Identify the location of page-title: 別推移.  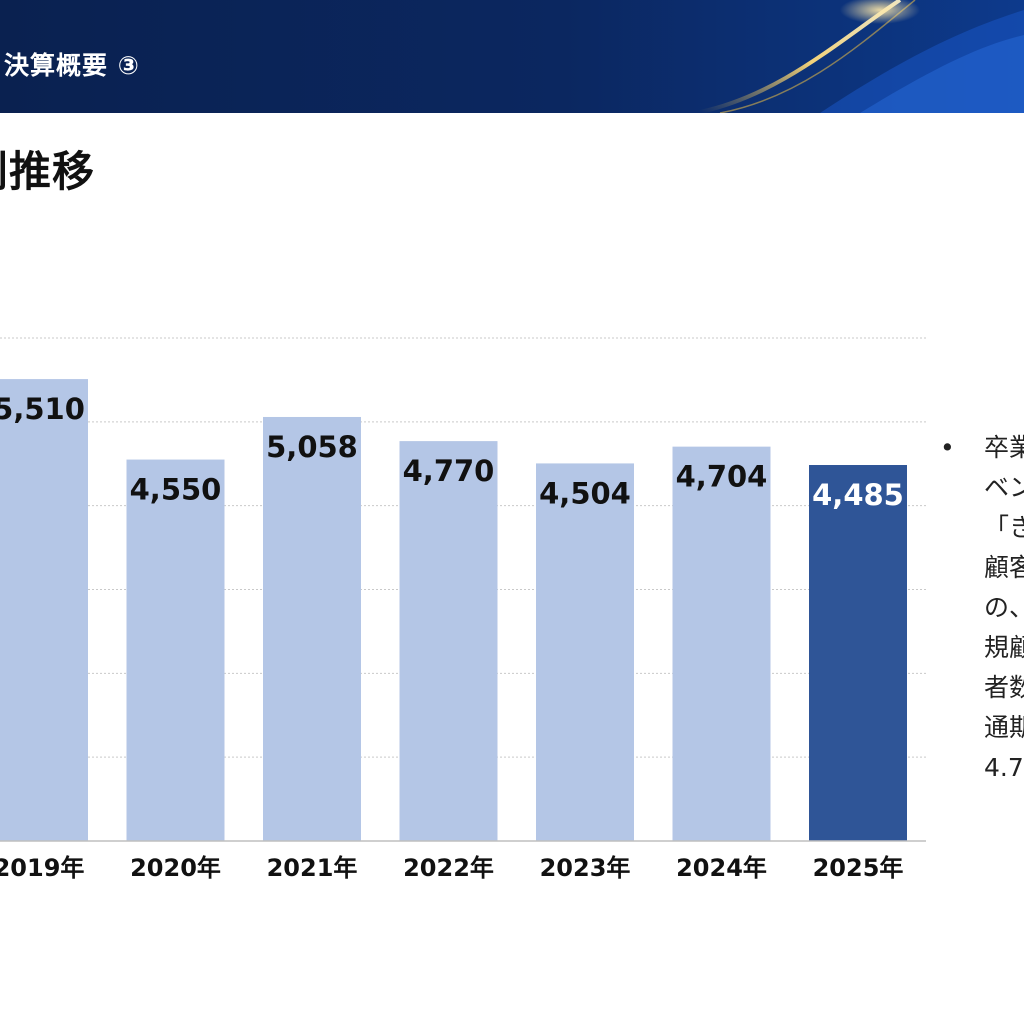
(48, 171).